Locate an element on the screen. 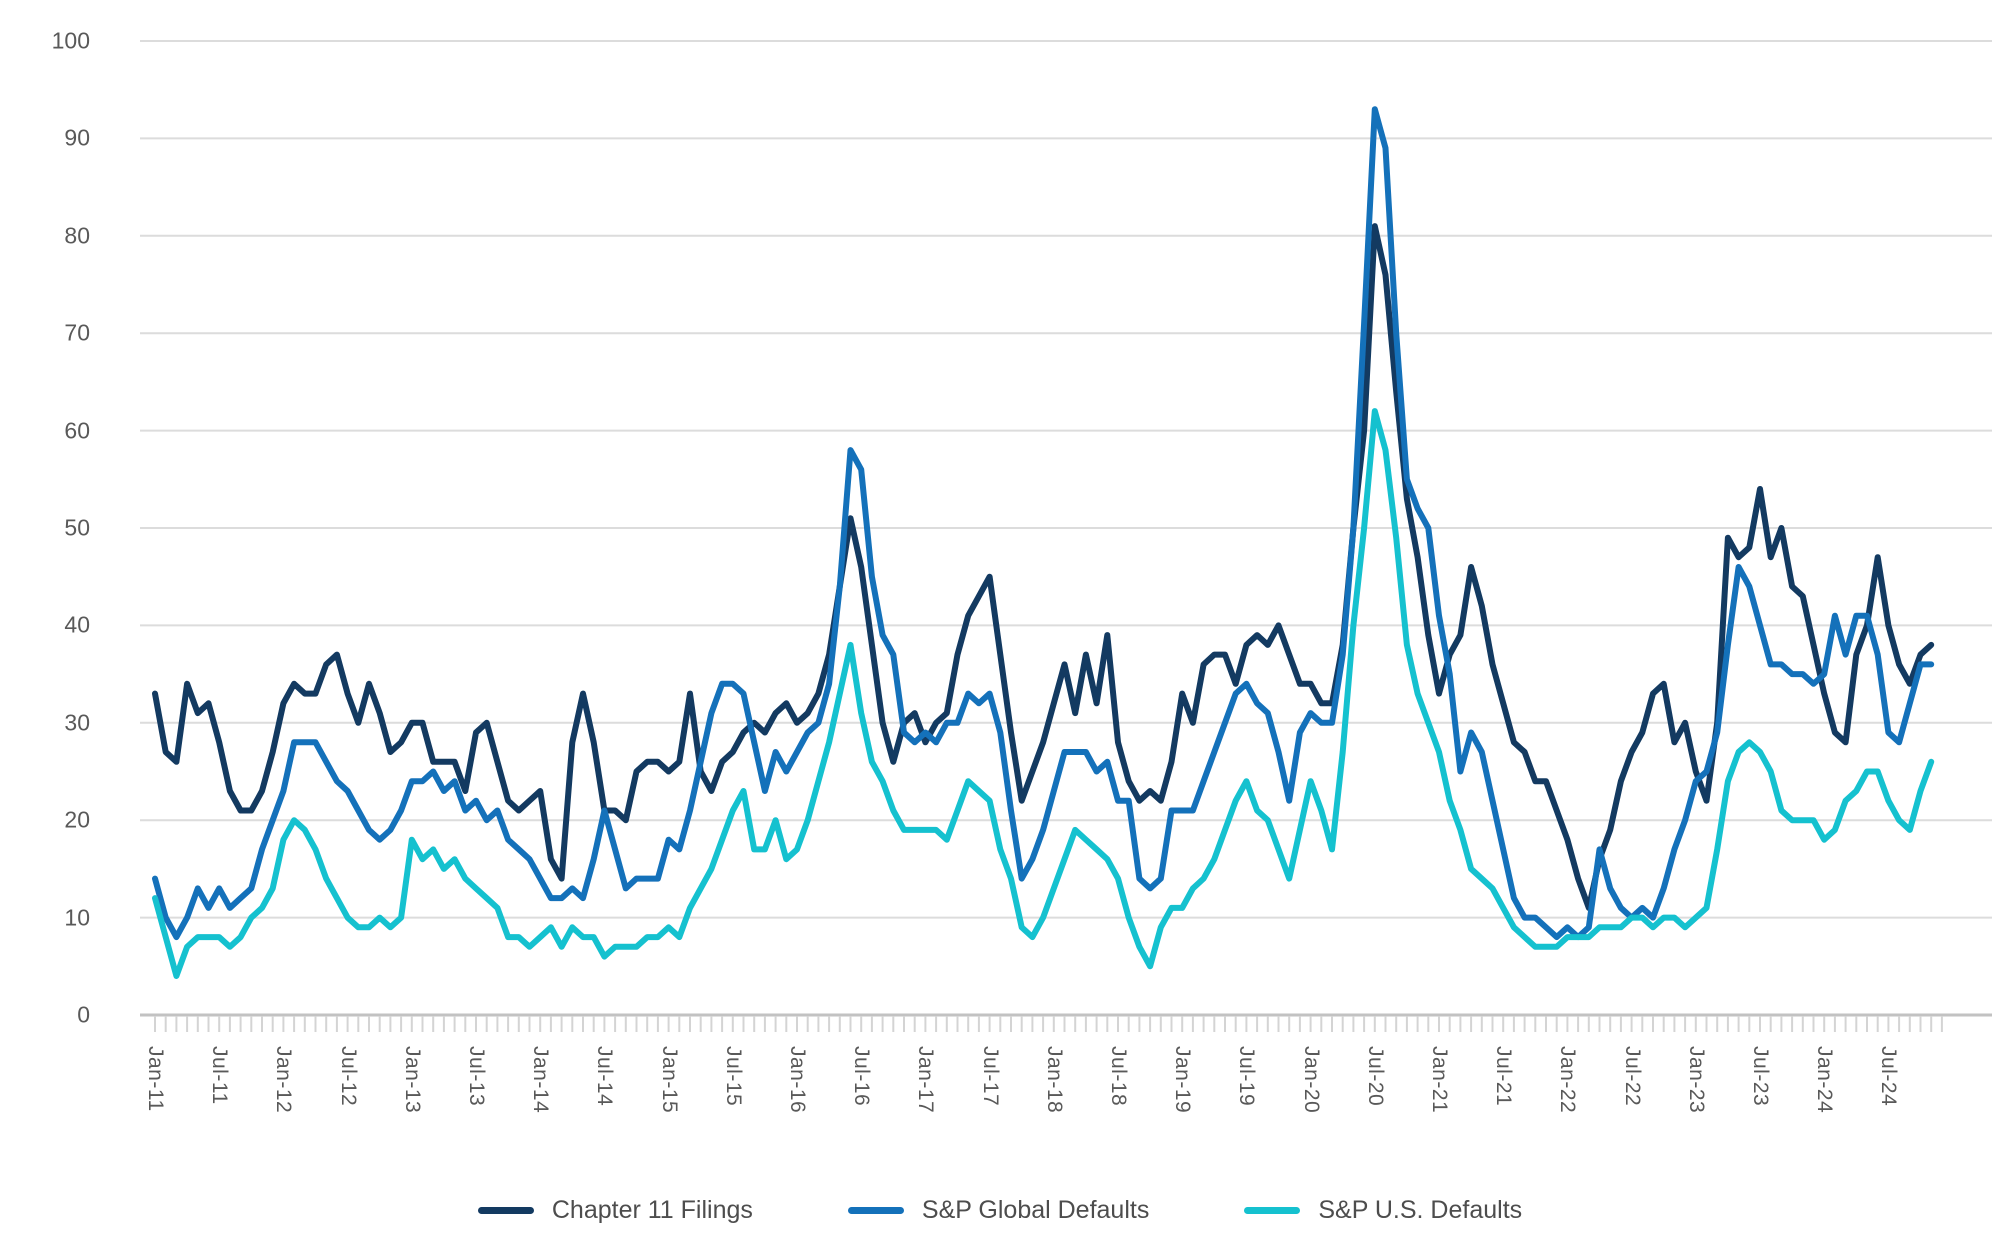 The image size is (2000, 1248). y-tick-label-90: 90 is located at coordinates (77, 137).